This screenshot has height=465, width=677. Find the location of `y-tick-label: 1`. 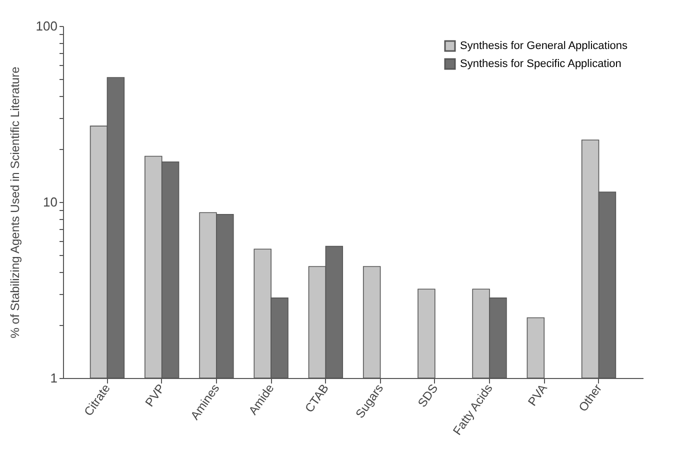

y-tick-label: 1 is located at coordinates (54, 378).